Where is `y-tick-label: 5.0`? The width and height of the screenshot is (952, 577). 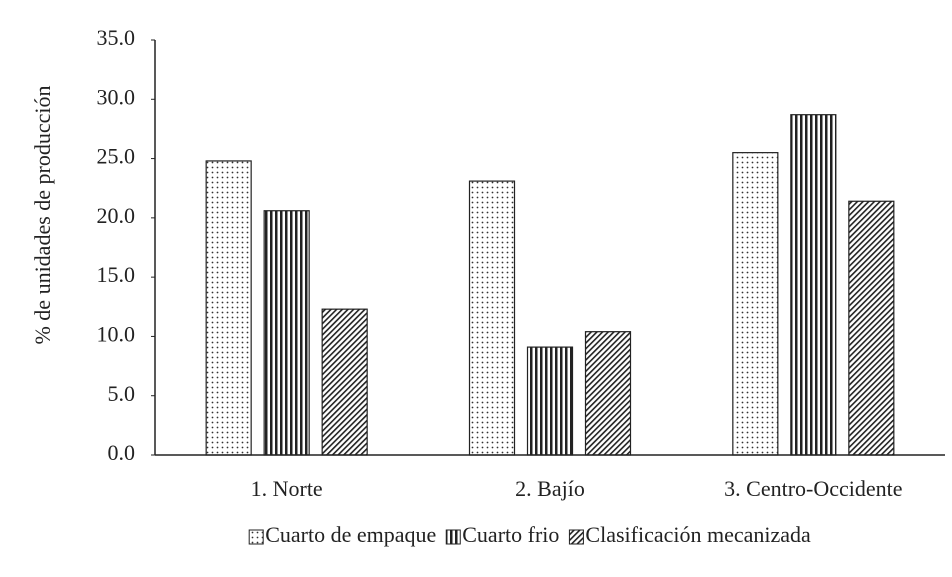 y-tick-label: 5.0 is located at coordinates (122, 393).